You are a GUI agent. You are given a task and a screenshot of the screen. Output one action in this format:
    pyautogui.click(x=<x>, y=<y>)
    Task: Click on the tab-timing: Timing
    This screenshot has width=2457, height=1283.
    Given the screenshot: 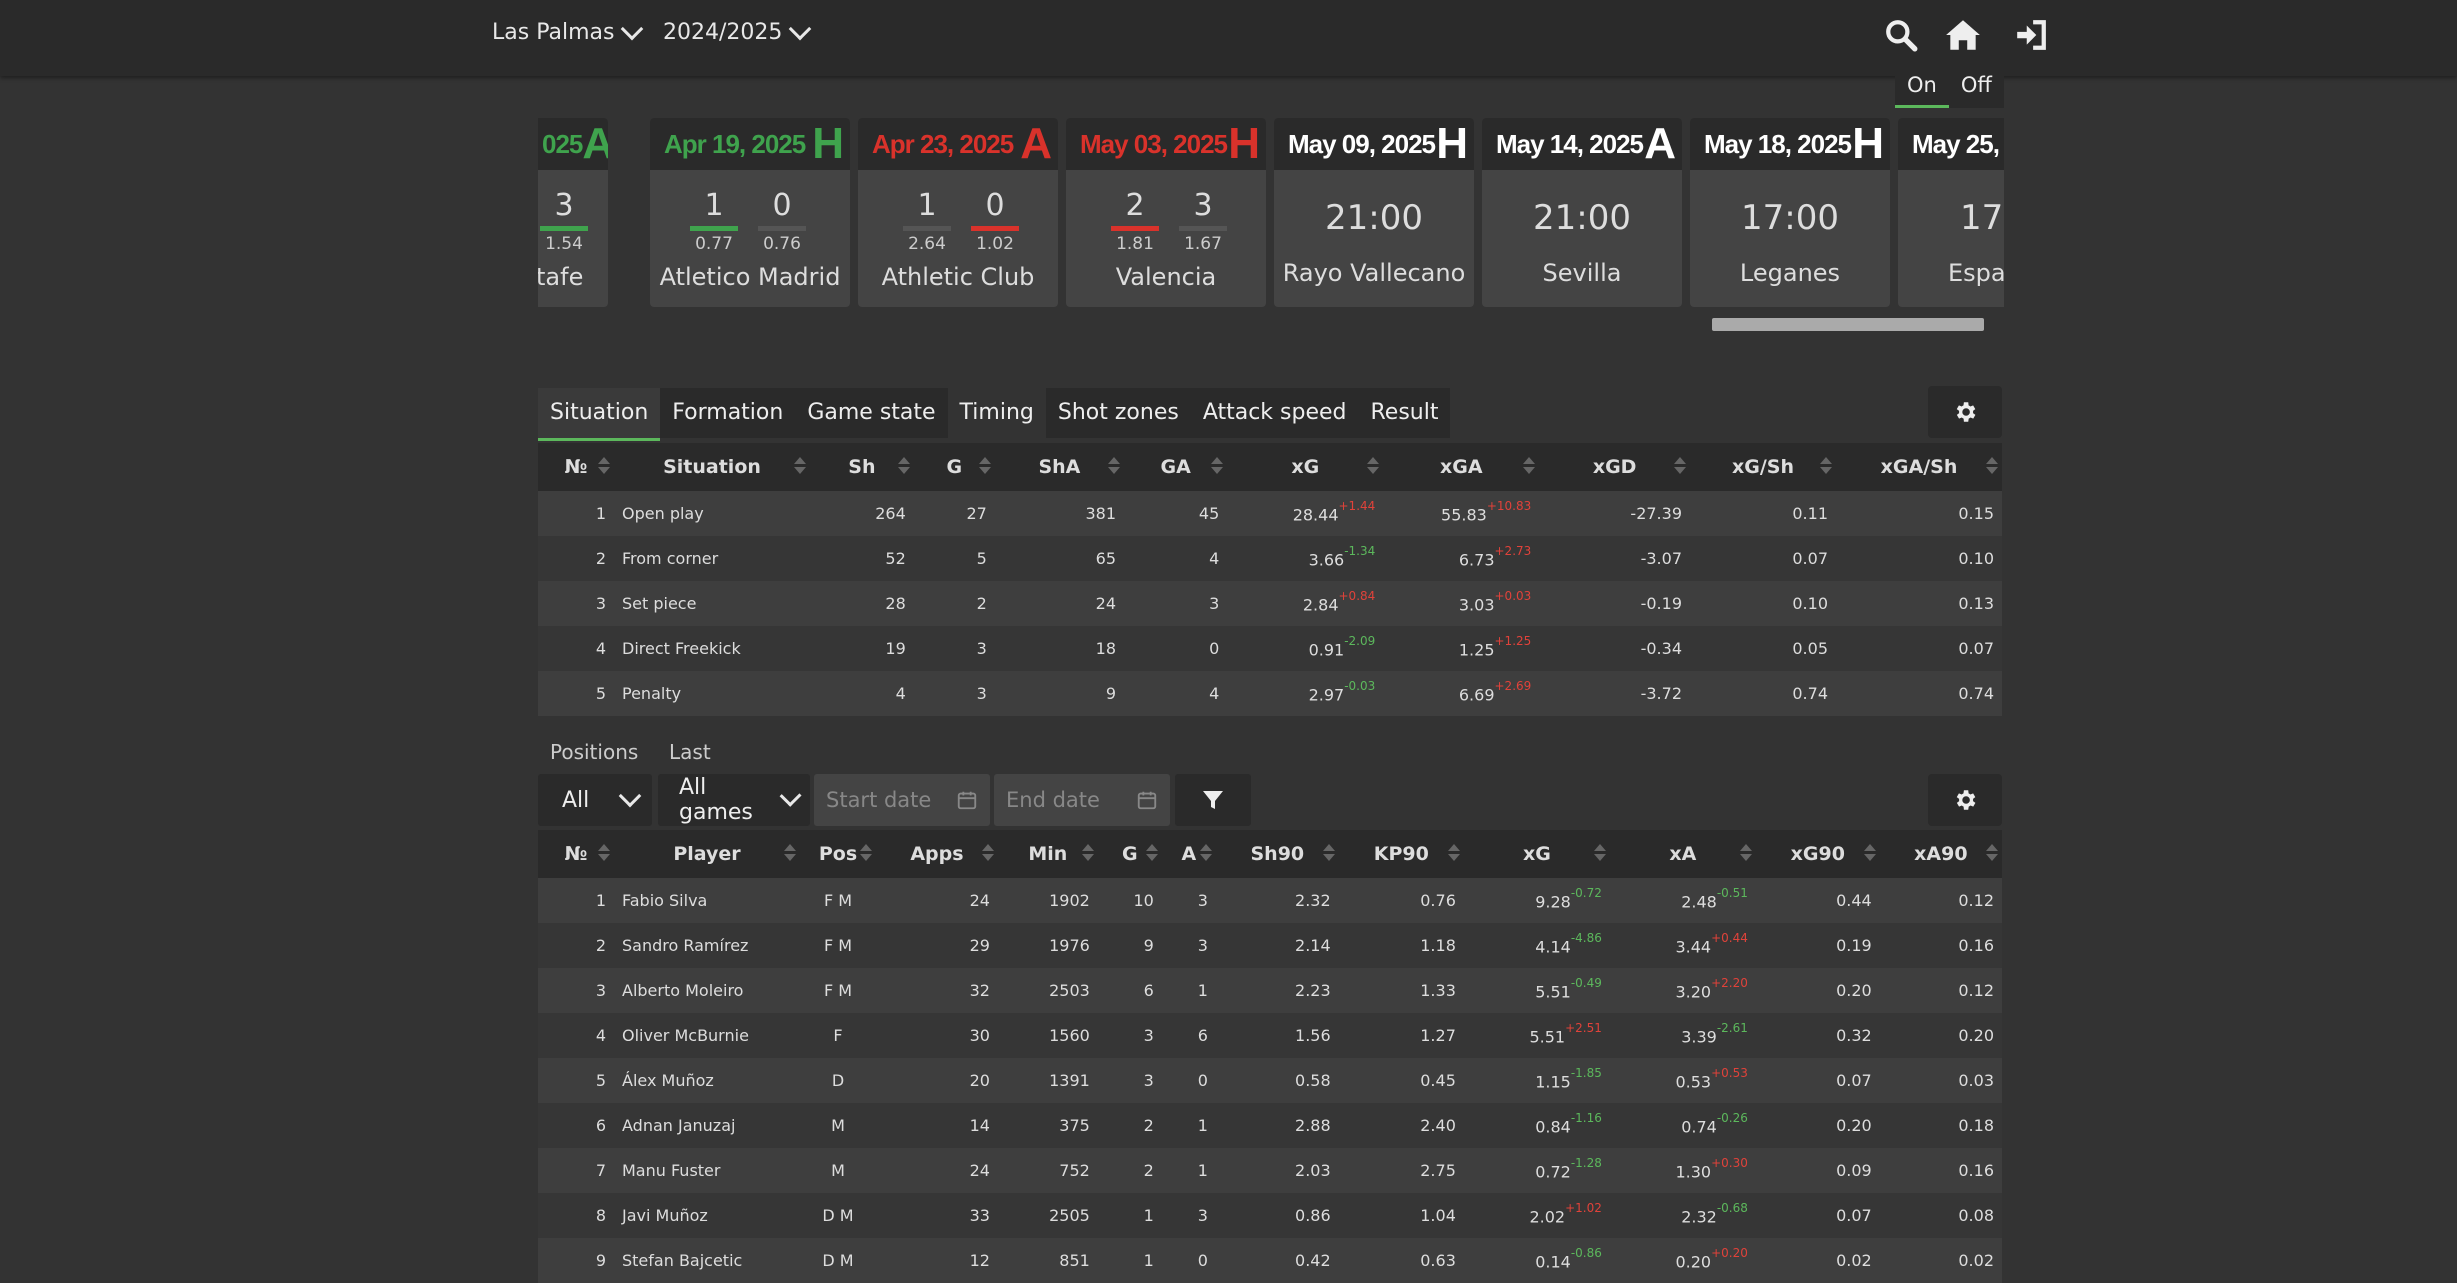 What is the action you would take?
    pyautogui.click(x=996, y=413)
    